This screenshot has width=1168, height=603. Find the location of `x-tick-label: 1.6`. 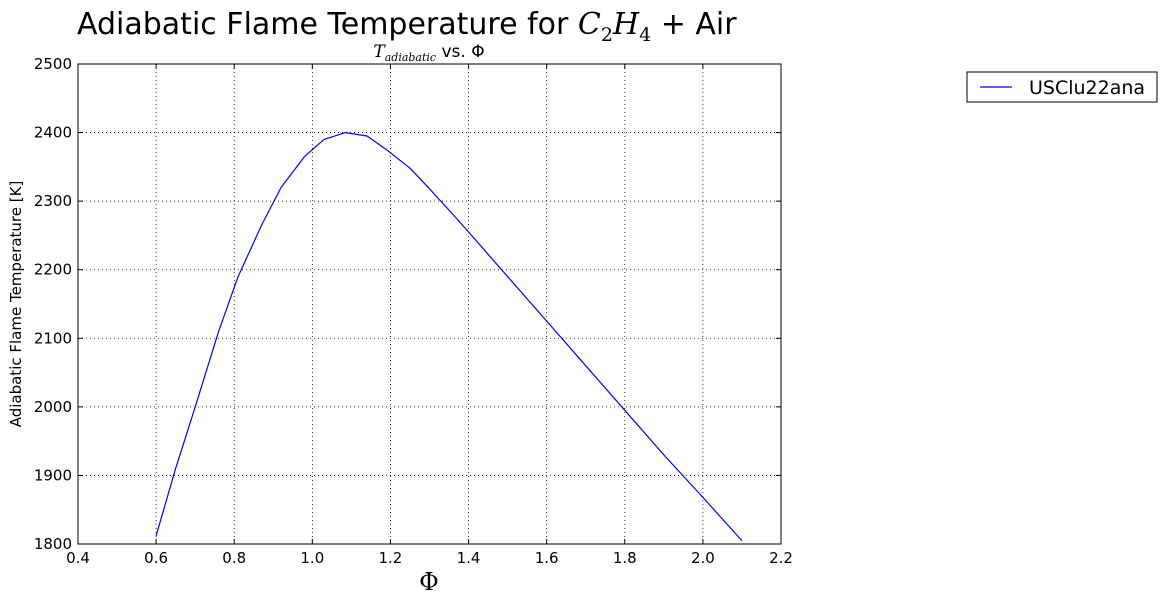

x-tick-label: 1.6 is located at coordinates (547, 558).